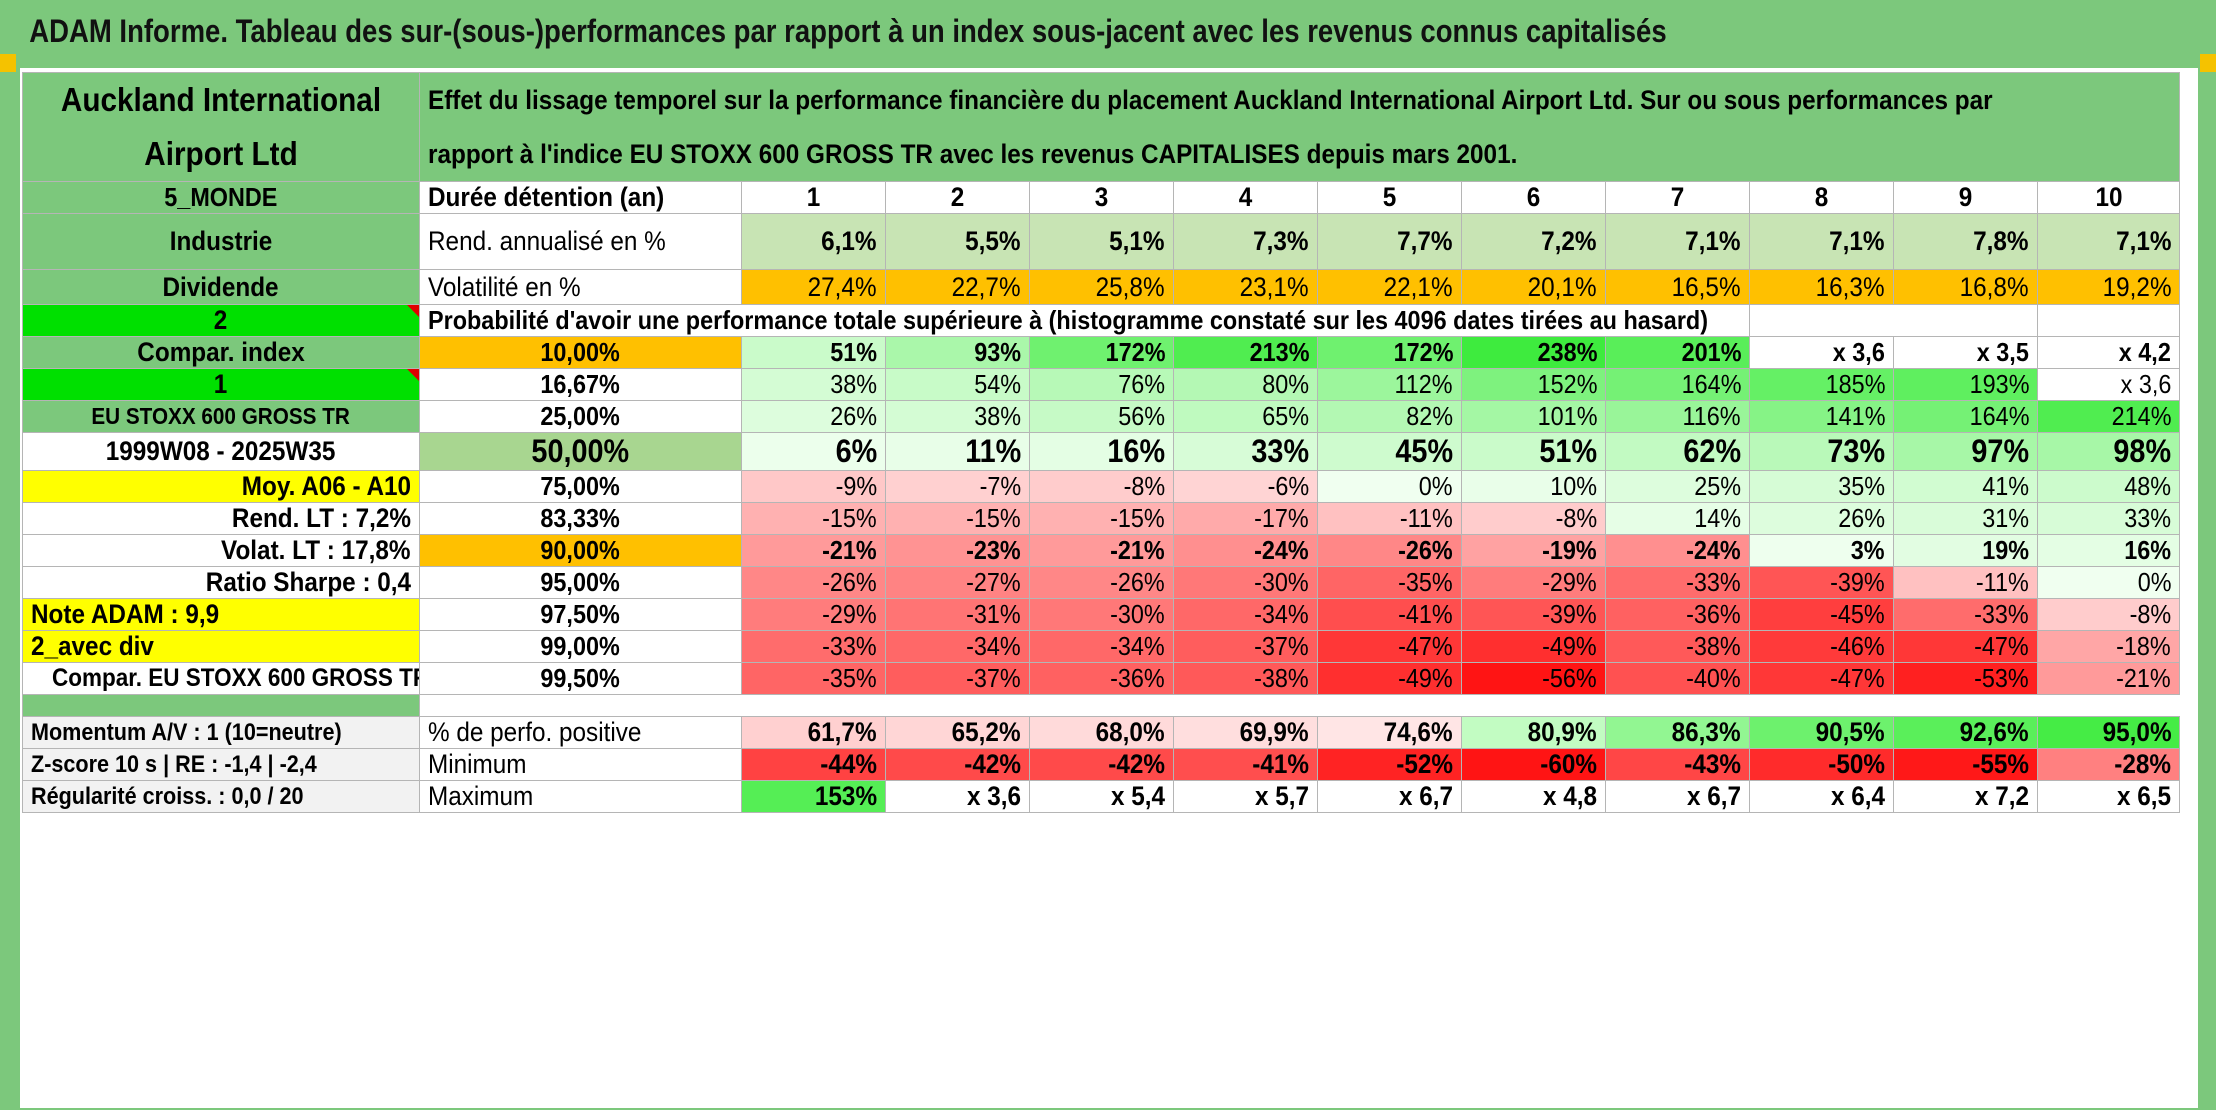  I want to click on left-label: Ratio Sharpe : 0,4, so click(221, 582).